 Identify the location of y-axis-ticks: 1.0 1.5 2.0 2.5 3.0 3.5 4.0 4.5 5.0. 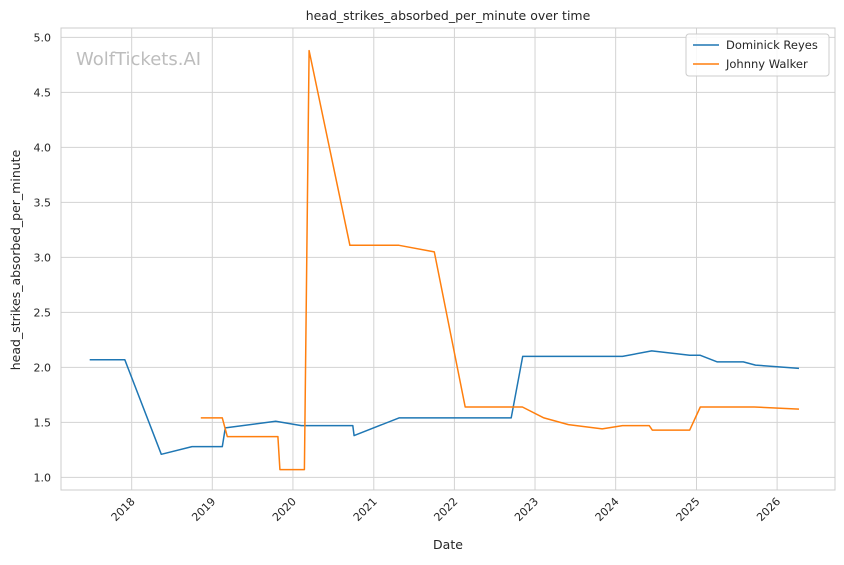
(43, 257).